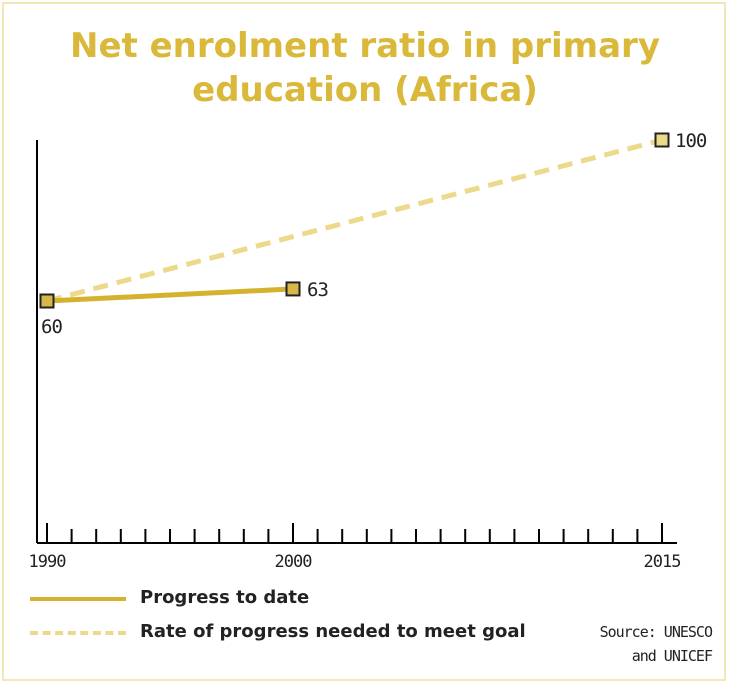 This screenshot has height=685, width=730. Describe the element at coordinates (51, 327) in the screenshot. I see `data-label-60: 60` at that location.